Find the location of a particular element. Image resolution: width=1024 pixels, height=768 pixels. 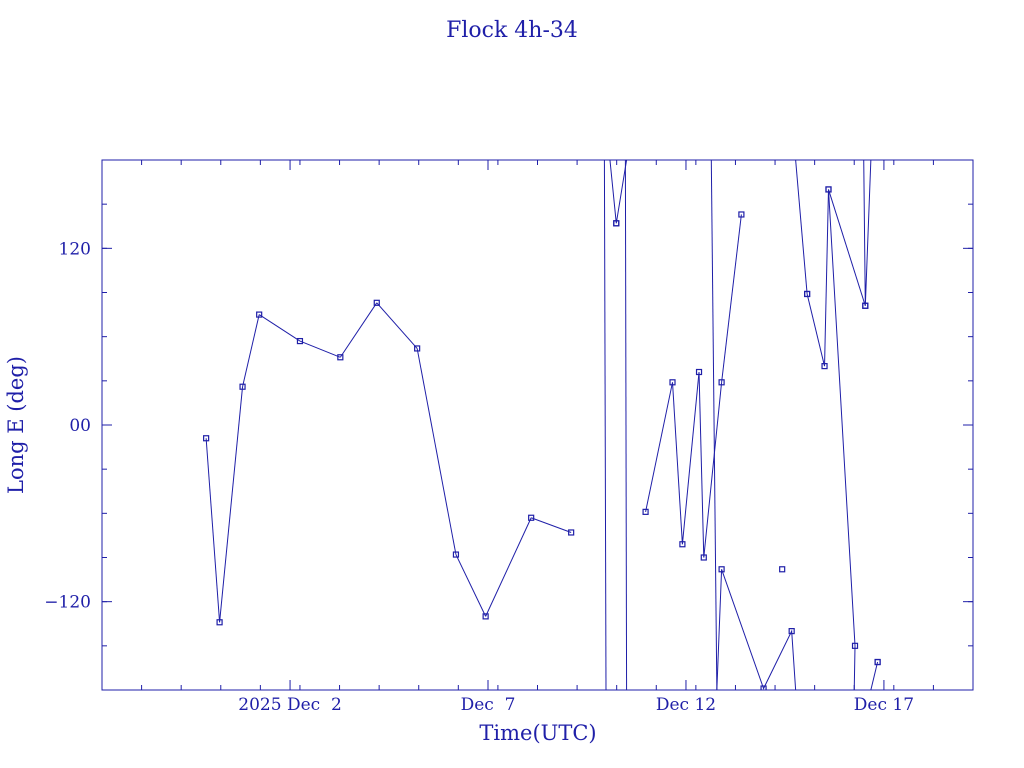

x-tick-label: 2025 Dec 2 is located at coordinates (290, 705).